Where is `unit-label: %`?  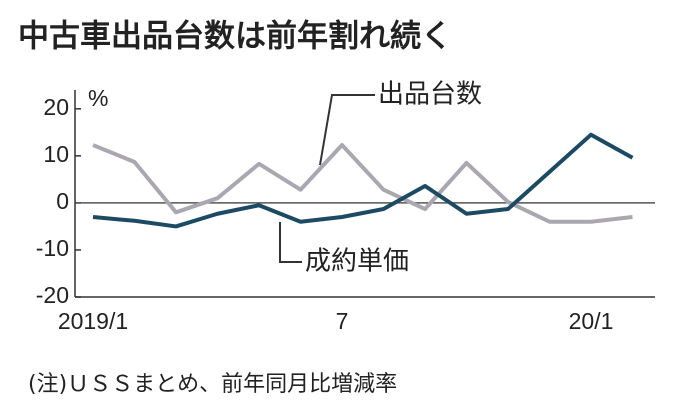 unit-label: % is located at coordinates (98, 98).